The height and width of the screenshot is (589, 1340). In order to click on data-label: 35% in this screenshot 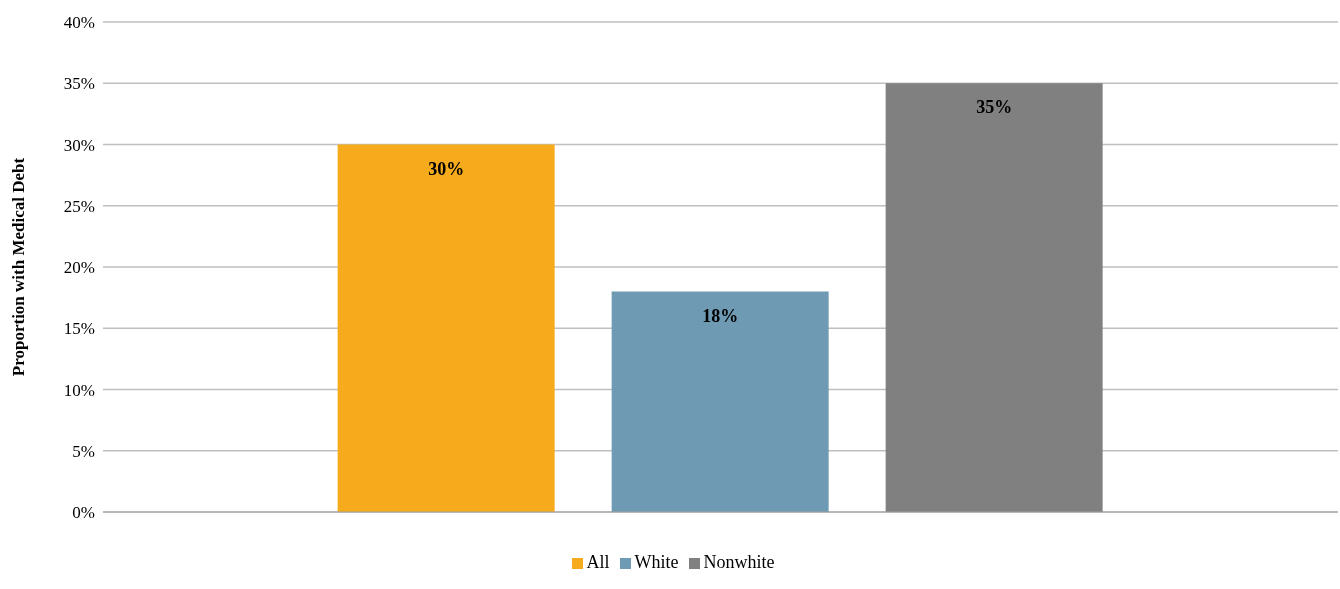, I will do `click(994, 107)`.